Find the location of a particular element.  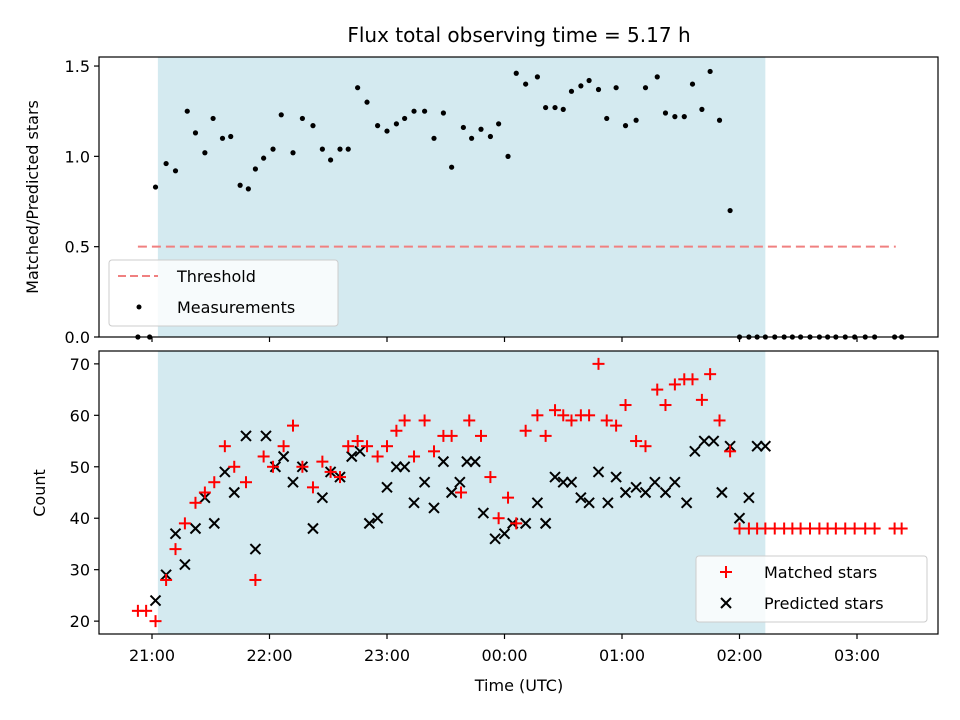

legend-measurements-label: Measurements is located at coordinates (236, 307).